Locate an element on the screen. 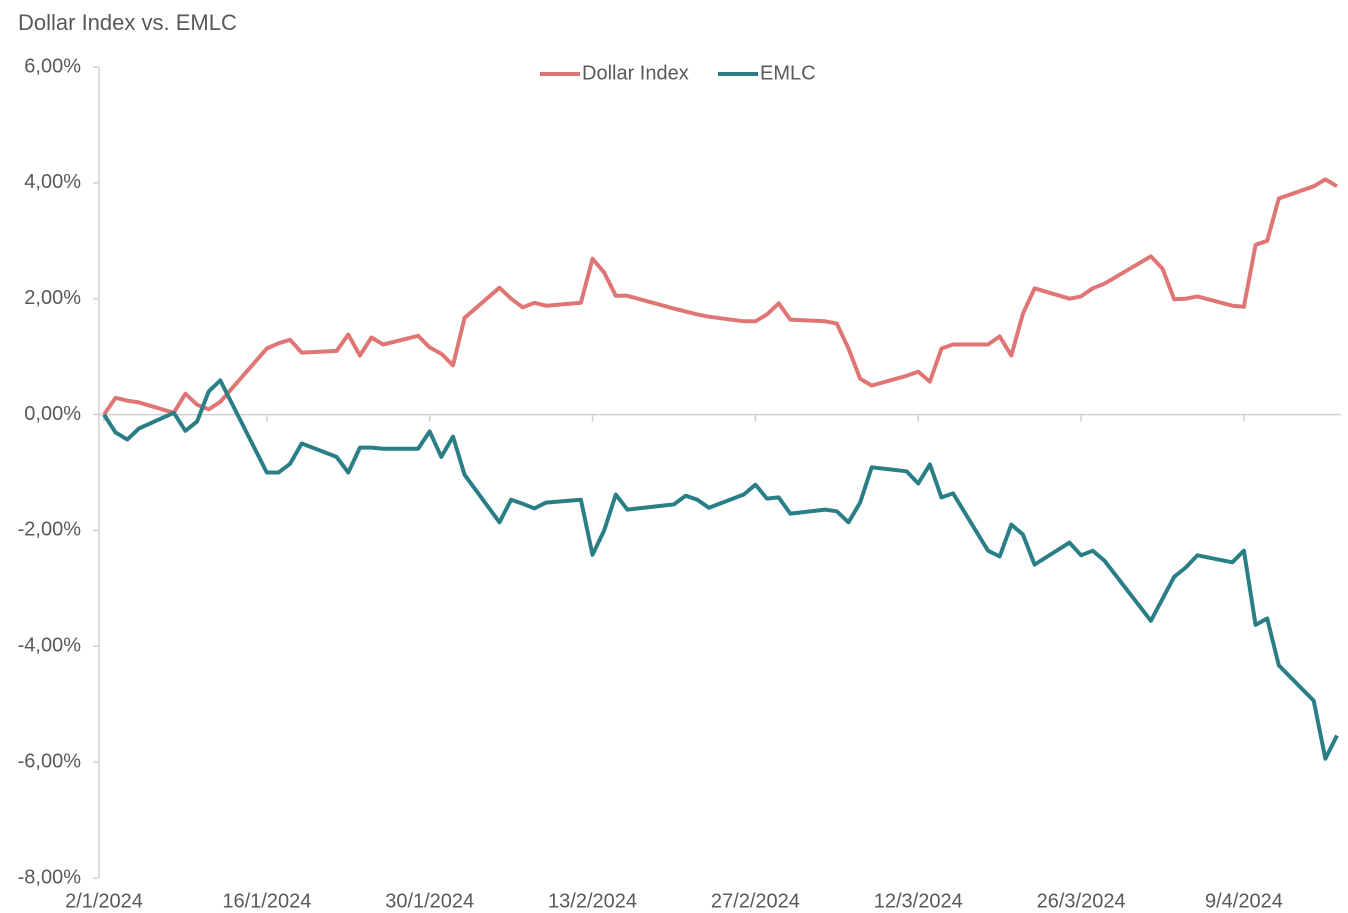 This screenshot has width=1348, height=913. x-tick-label: 16/1/2024 is located at coordinates (266, 901).